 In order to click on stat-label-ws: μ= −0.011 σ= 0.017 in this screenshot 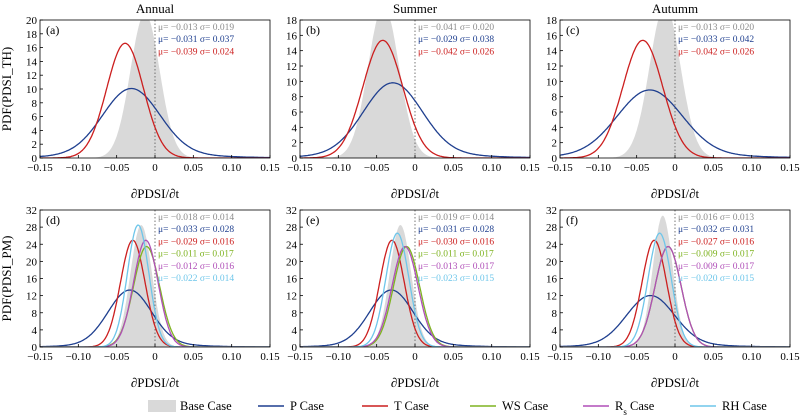, I will do `click(196, 255)`.